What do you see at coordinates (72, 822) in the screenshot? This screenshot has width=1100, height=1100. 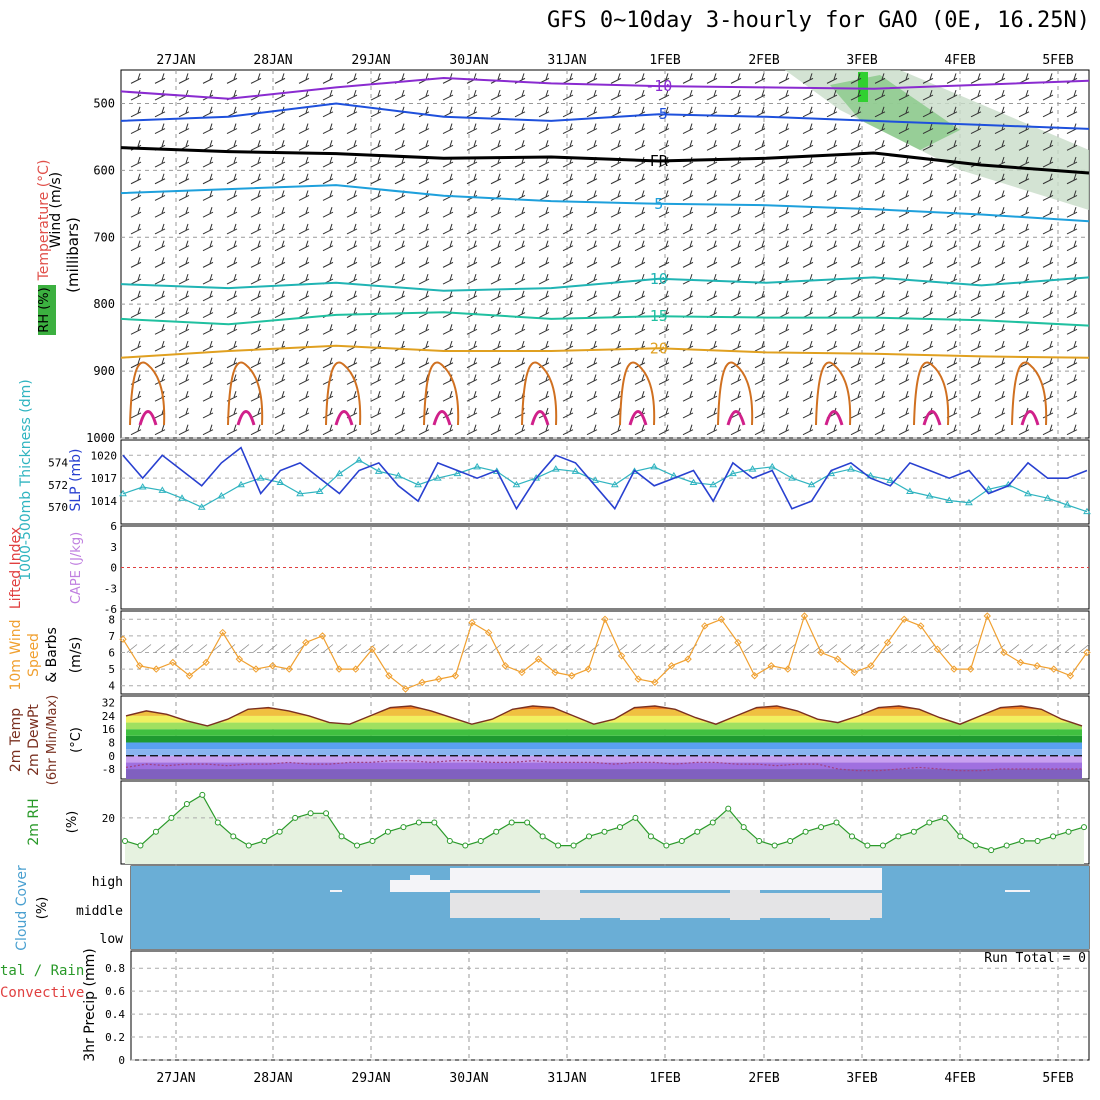 I see `rh-unit: (%)` at bounding box center [72, 822].